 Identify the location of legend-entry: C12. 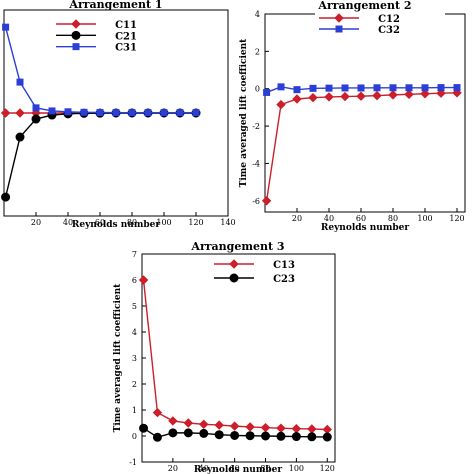
(389, 19).